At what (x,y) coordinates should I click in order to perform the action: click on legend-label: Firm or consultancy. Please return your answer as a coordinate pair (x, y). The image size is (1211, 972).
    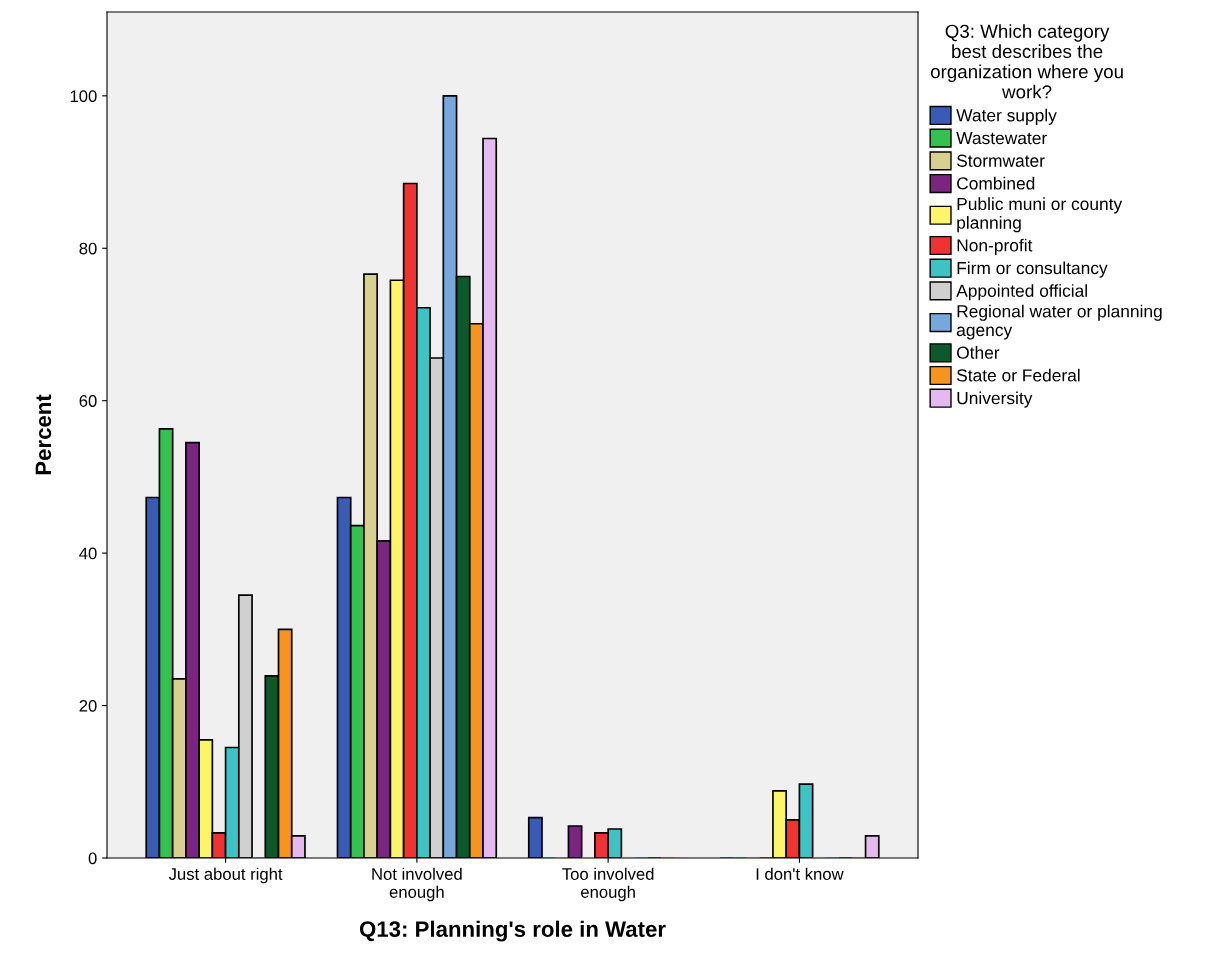
    Looking at the image, I should click on (1032, 269).